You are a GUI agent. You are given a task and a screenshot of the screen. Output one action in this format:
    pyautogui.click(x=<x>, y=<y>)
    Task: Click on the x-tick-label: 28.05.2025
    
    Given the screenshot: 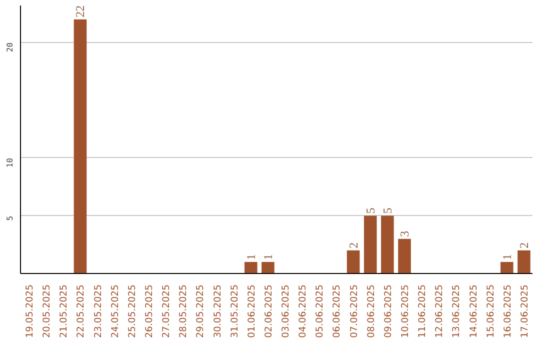 What is the action you would take?
    pyautogui.click(x=184, y=311)
    